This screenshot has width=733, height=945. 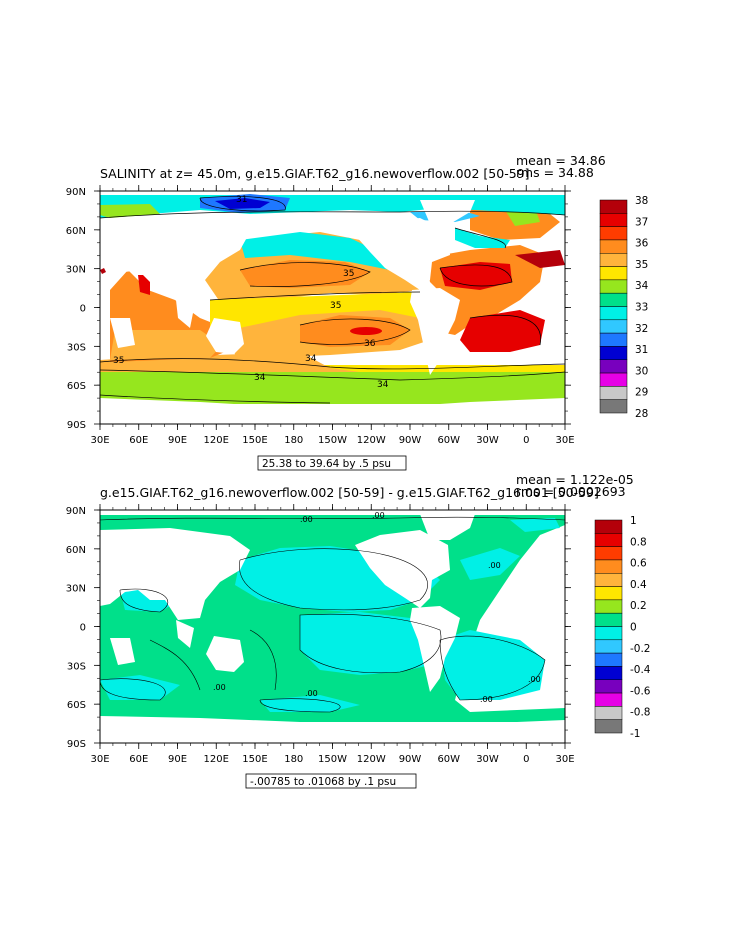 I want to click on salinity-contour-labels: 31 35 35 36 35 34 34 34, so click(x=251, y=292).